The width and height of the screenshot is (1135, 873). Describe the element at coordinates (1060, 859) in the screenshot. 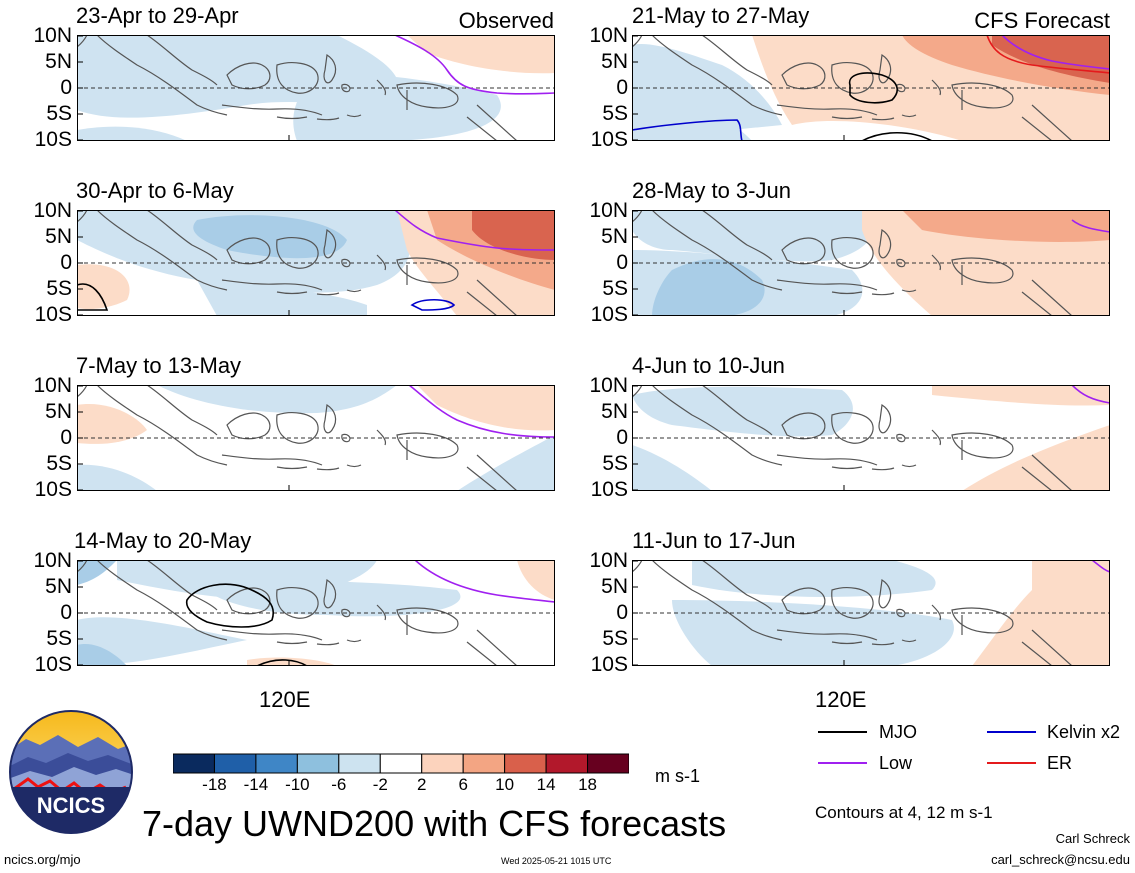

I see `footer-email: carl_schreck@ncsu.edu` at that location.